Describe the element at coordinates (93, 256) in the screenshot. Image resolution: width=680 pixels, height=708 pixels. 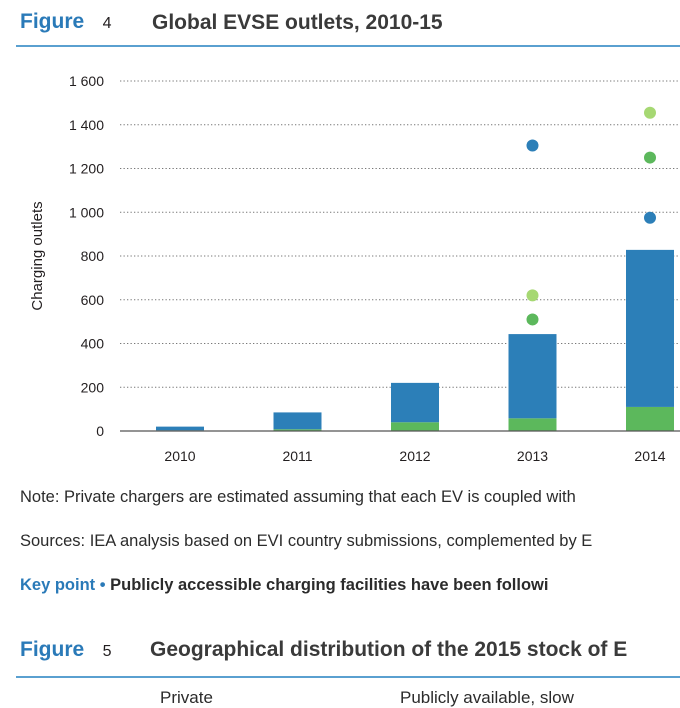
I see `y-tick-label: 800` at that location.